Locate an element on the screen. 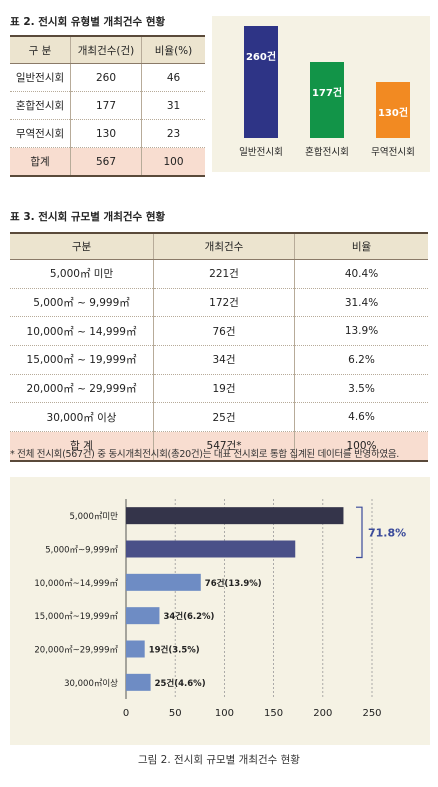 This screenshot has height=787, width=438. table-cell: 100 is located at coordinates (173, 161).